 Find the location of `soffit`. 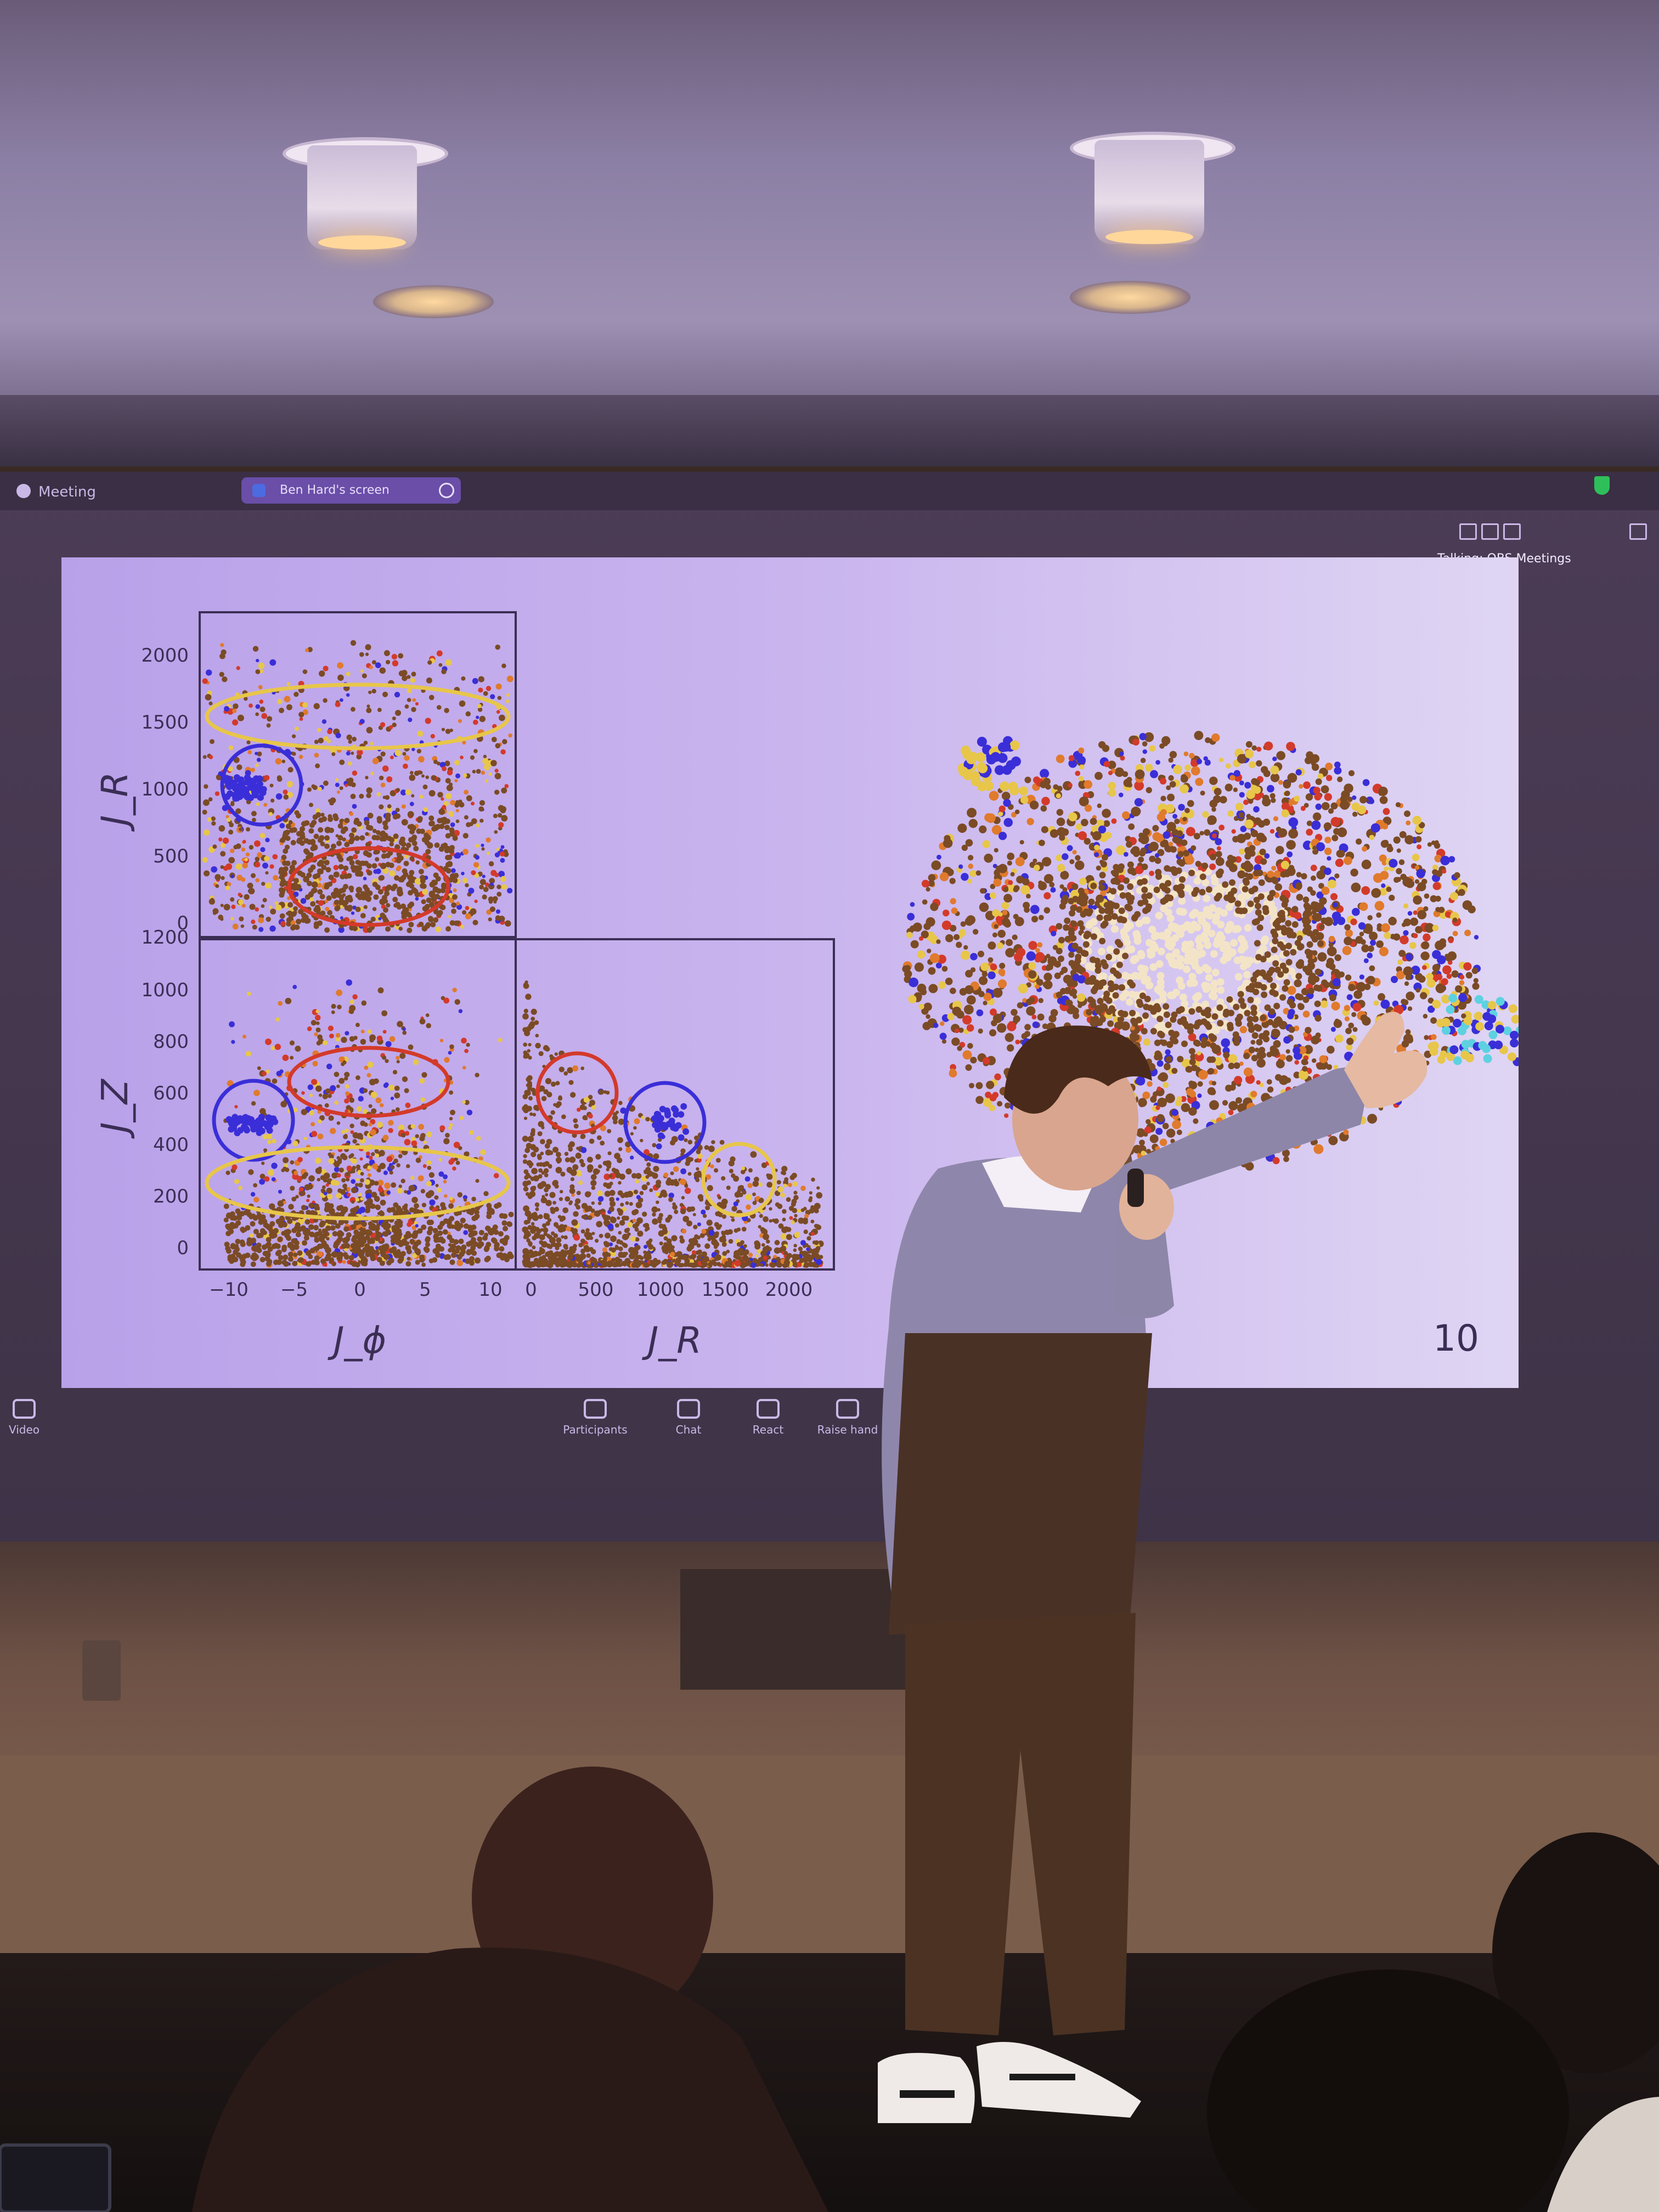

soffit is located at coordinates (830, 430).